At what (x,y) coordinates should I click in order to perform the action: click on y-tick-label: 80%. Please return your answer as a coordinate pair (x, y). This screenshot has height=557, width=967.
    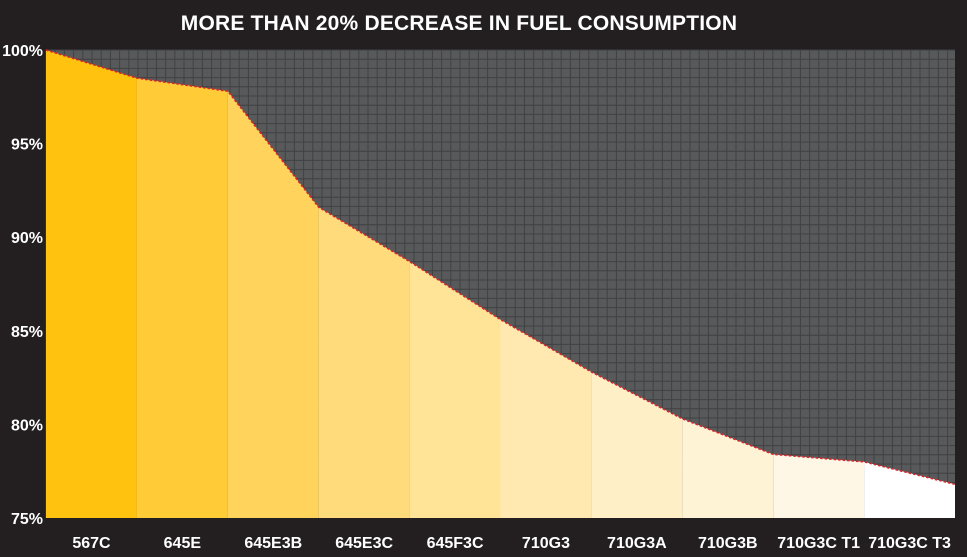
    Looking at the image, I should click on (27, 425).